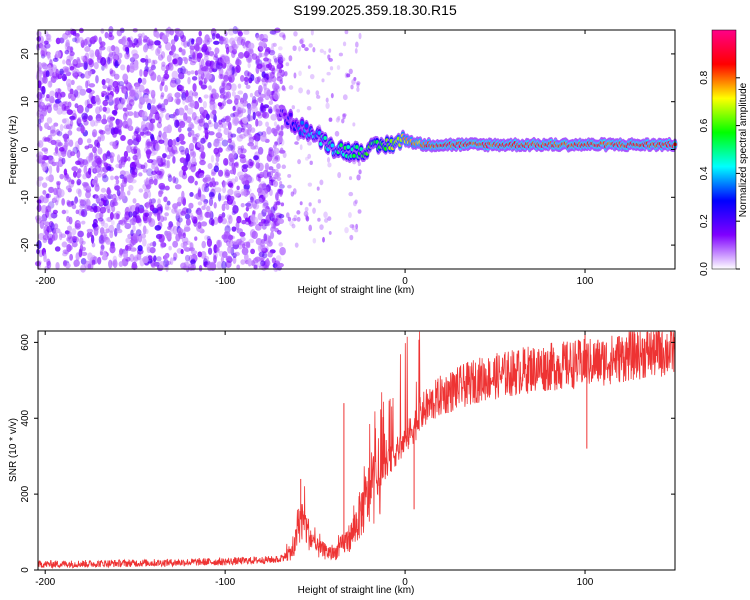  Describe the element at coordinates (375, 10) in the screenshot. I see `page-title: S199.2025.359.18.30.R15` at that location.